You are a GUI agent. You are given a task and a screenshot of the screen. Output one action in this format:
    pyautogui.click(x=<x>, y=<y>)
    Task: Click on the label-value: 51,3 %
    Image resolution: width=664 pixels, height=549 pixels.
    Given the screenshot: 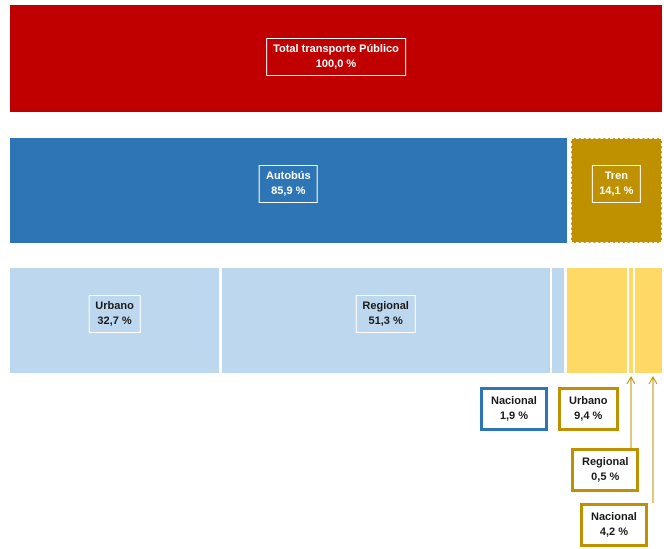 What is the action you would take?
    pyautogui.click(x=385, y=320)
    